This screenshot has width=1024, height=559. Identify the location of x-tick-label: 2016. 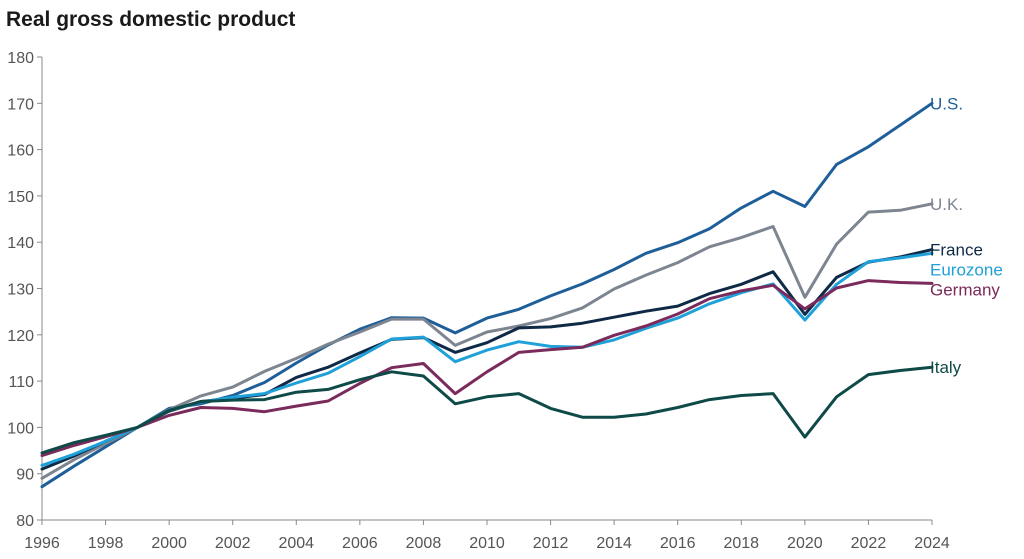
(678, 543).